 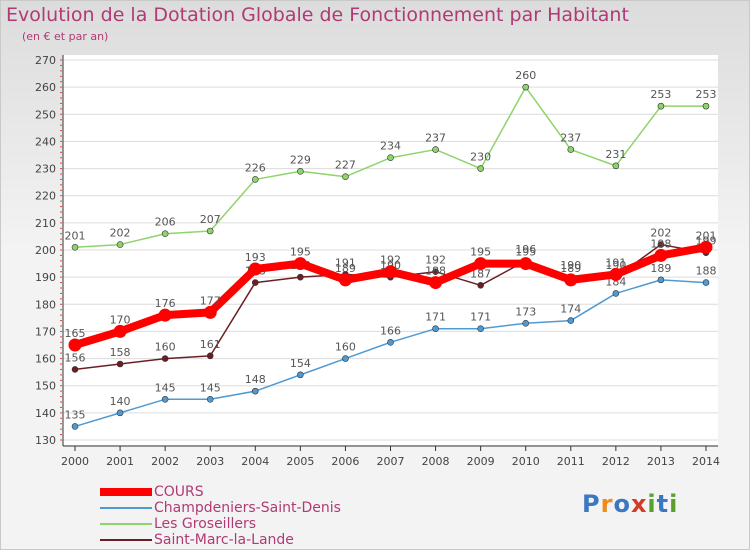 I want to click on x-tick-label: 2007, so click(x=391, y=461).